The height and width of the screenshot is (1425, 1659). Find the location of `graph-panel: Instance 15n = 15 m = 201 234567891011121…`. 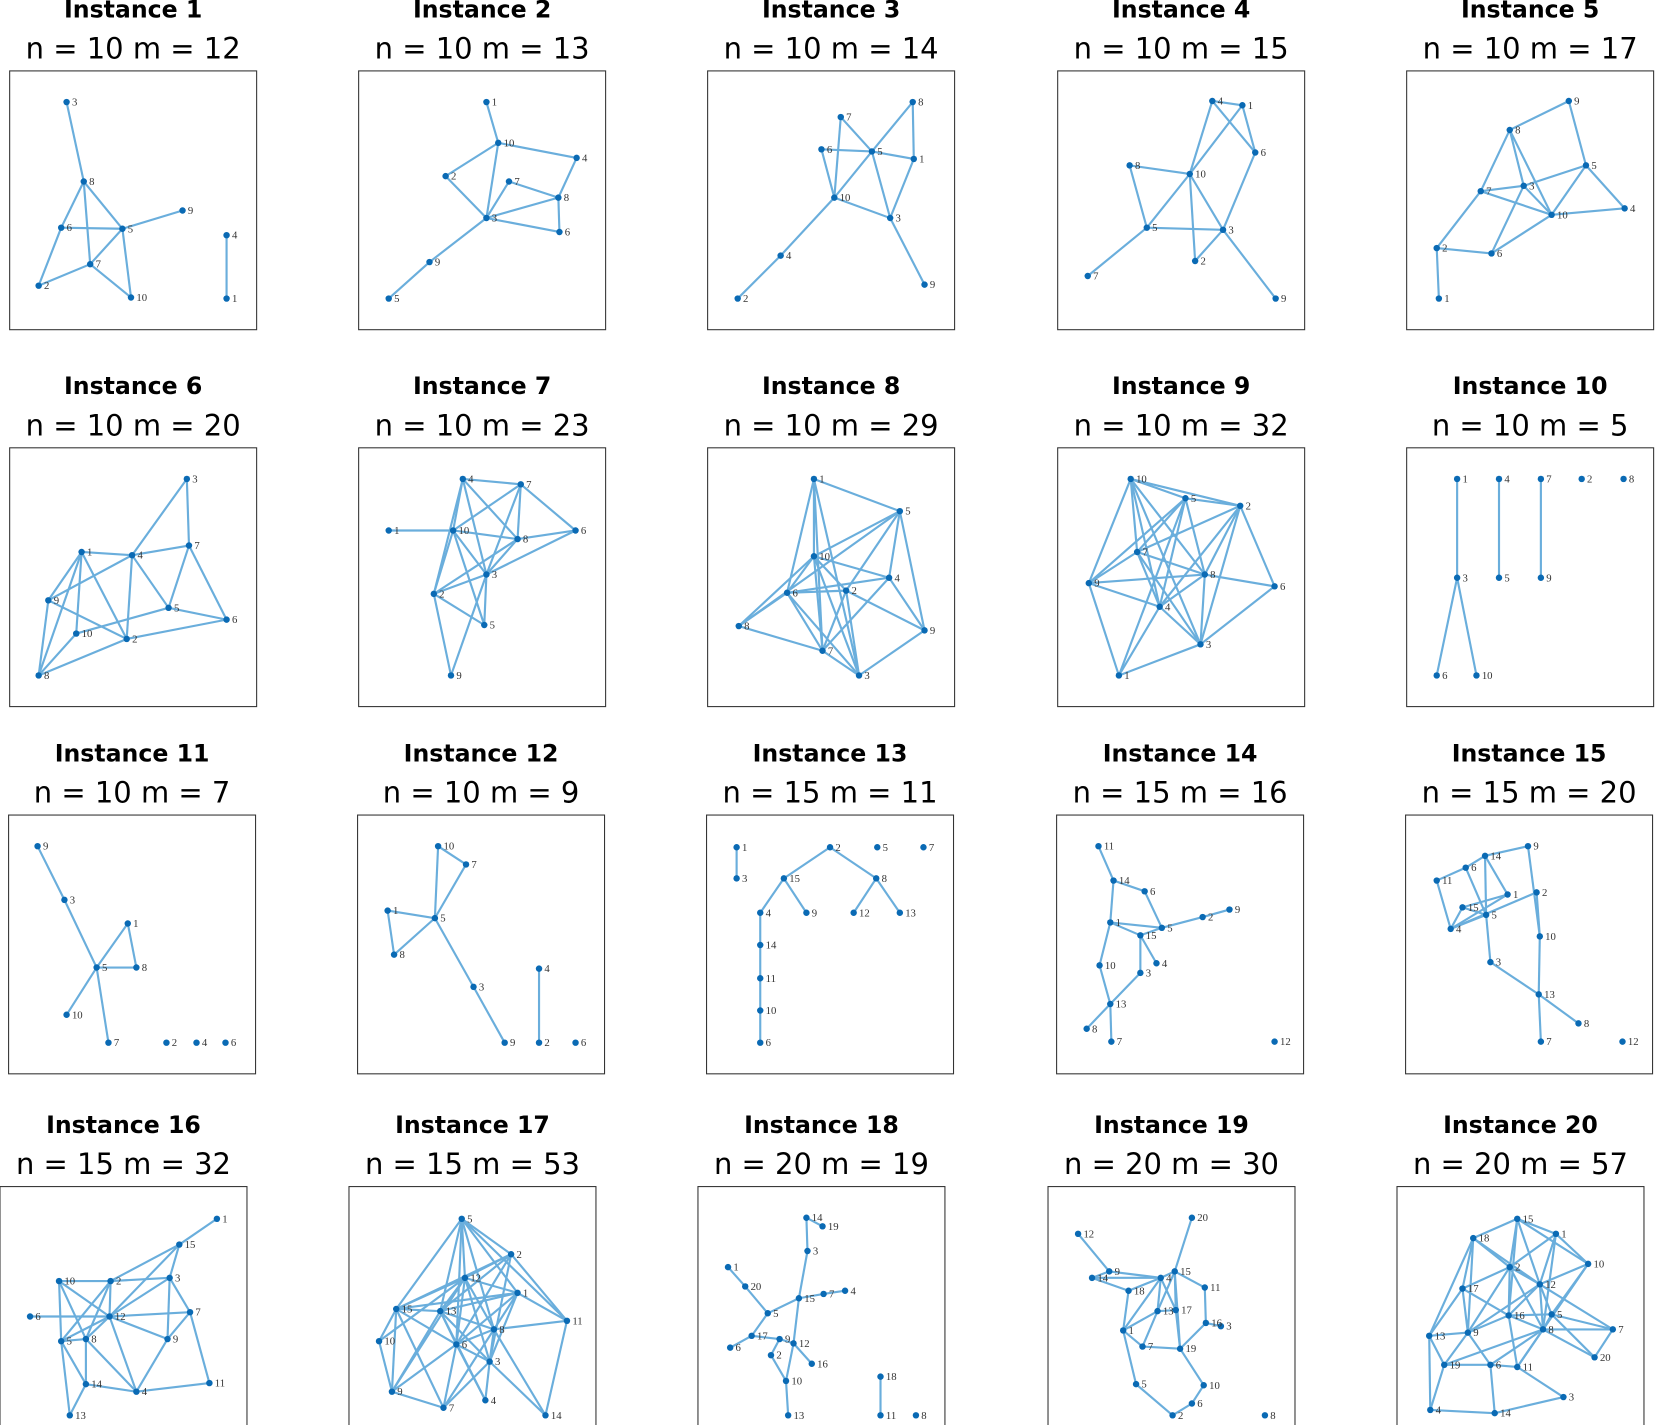

graph-panel: Instance 15n = 15 m = 201 234567891011121… is located at coordinates (1529, 907).